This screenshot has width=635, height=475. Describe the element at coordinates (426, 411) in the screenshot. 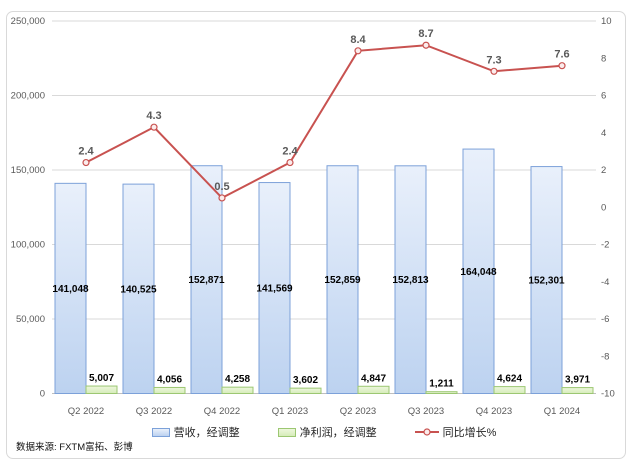

I see `category-label: Q3 2023` at that location.